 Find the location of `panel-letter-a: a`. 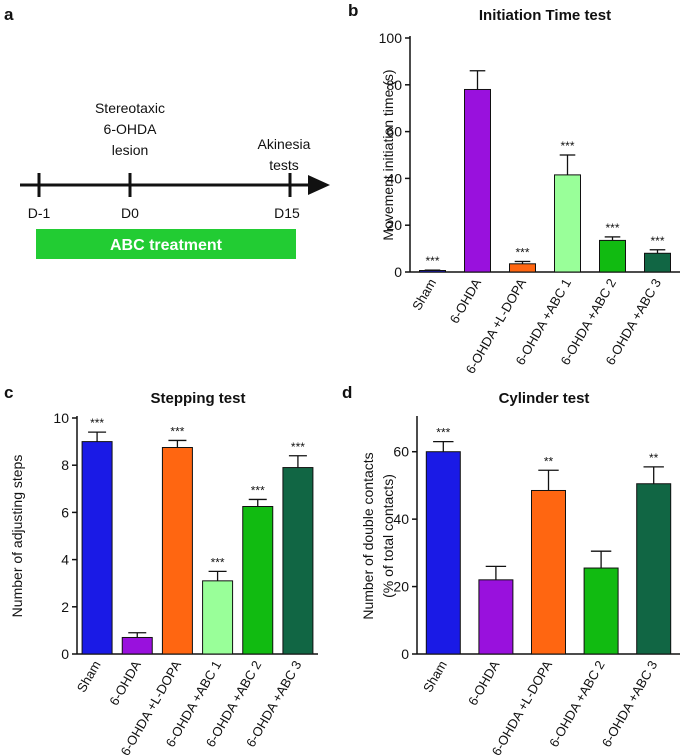

panel-letter-a: a is located at coordinates (9, 14).